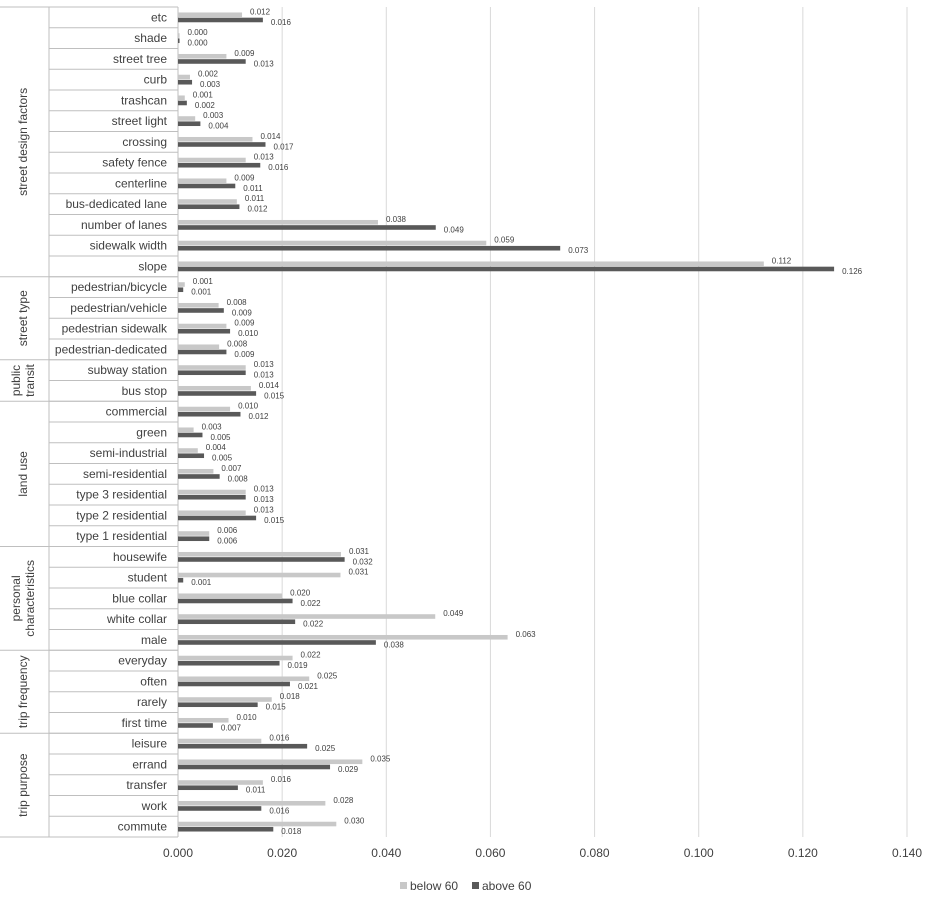 Image resolution: width=930 pixels, height=902 pixels. Describe the element at coordinates (343, 800) in the screenshot. I see `data-label: 0.028` at that location.